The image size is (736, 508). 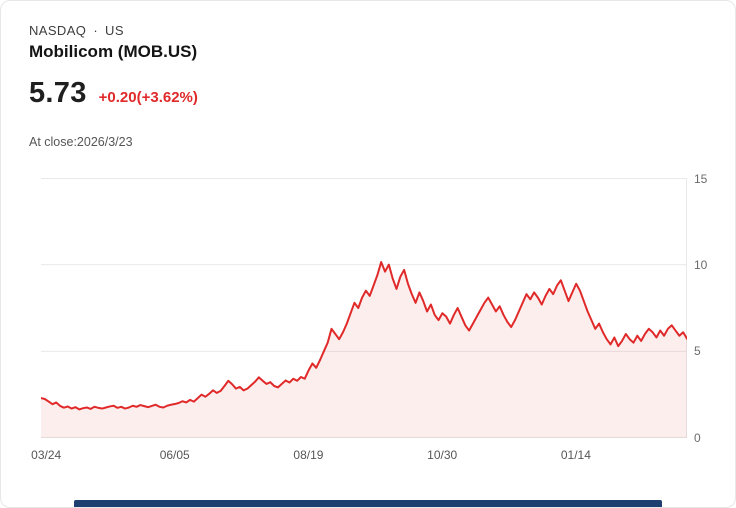 What do you see at coordinates (701, 178) in the screenshot?
I see `y-axis-label: 15` at bounding box center [701, 178].